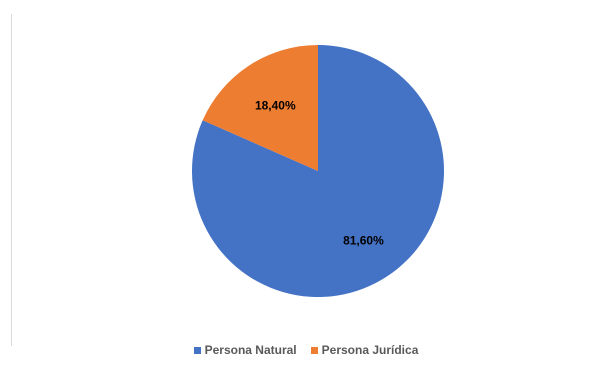  What do you see at coordinates (363, 241) in the screenshot?
I see `data-label-persona-natural: 81,60%` at bounding box center [363, 241].